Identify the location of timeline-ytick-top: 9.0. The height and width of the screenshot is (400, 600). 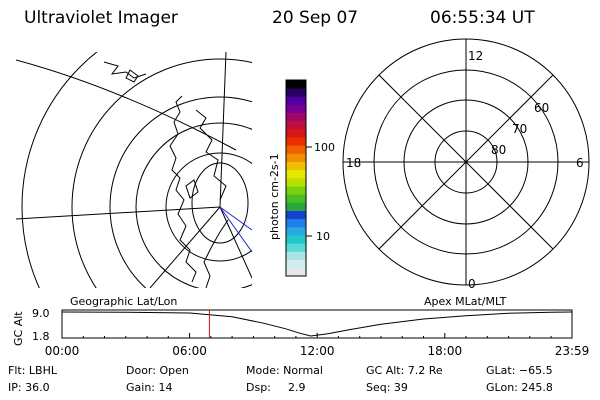
(41, 313).